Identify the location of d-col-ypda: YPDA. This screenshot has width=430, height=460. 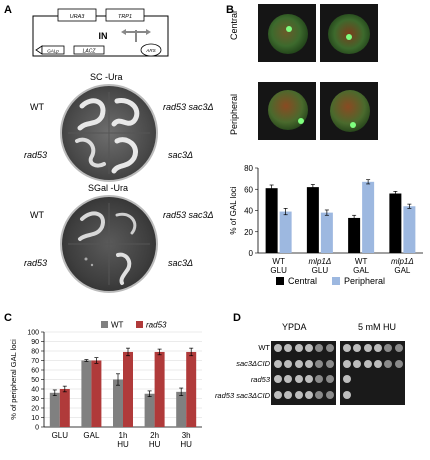
(294, 327).